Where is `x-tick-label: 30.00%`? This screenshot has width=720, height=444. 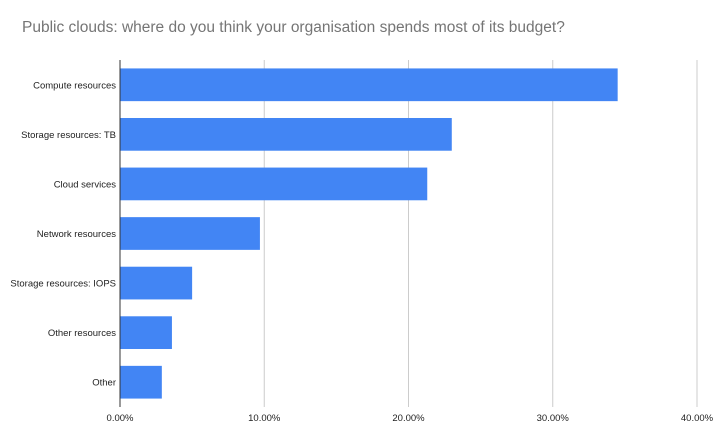 x-tick-label: 30.00% is located at coordinates (553, 418).